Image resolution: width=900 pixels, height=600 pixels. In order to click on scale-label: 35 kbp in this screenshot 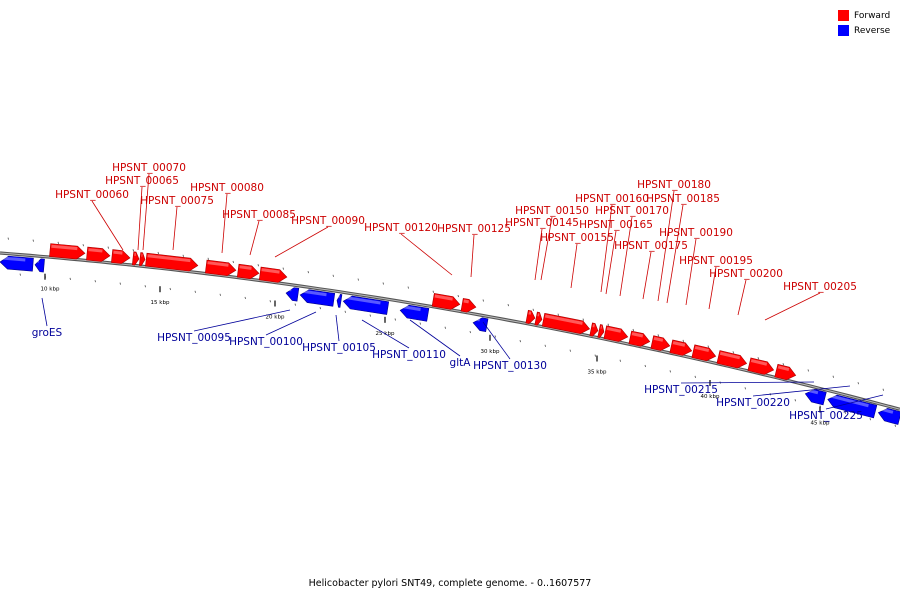, I will do `click(597, 372)`.